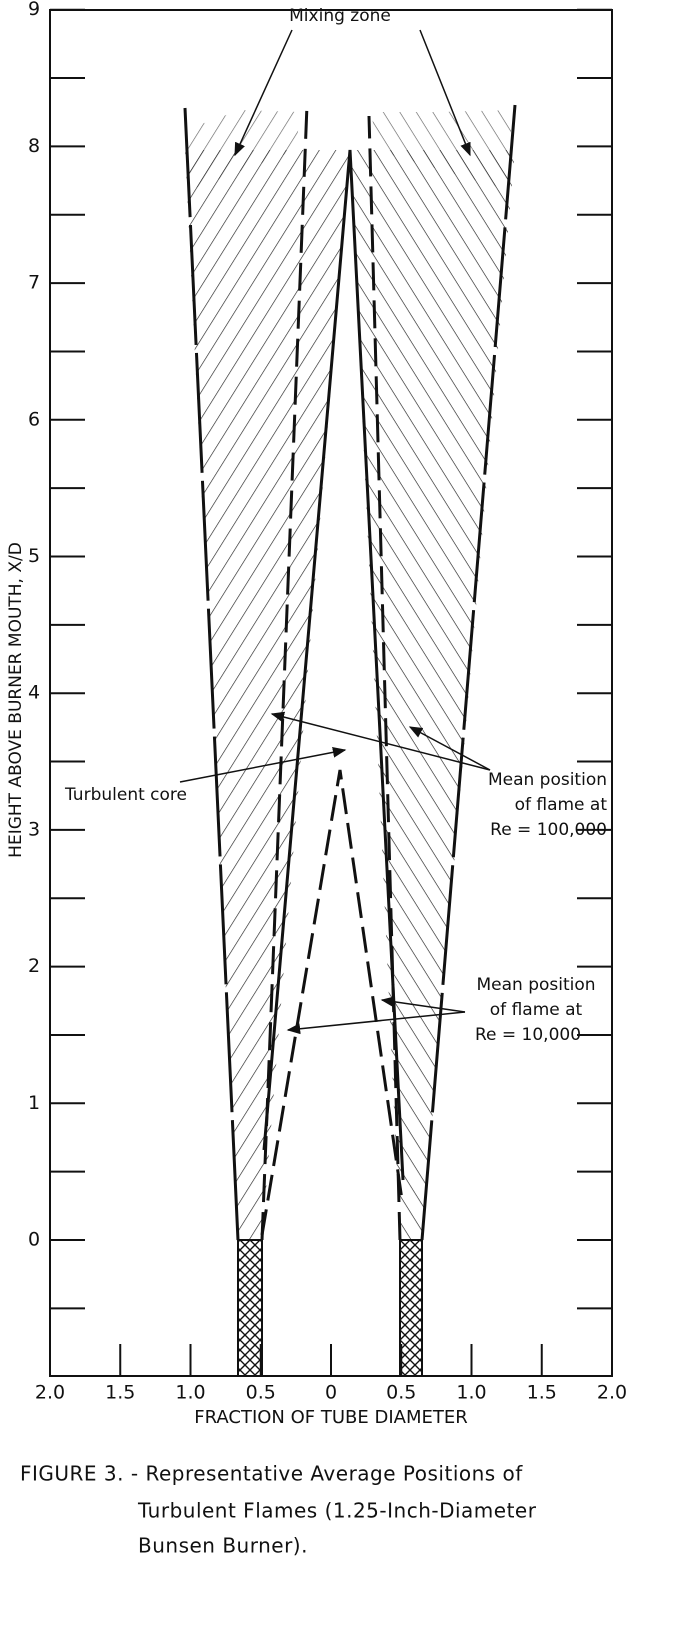 Image resolution: width=675 pixels, height=1636 pixels. I want to click on y-tick-label: 8, so click(34, 146).